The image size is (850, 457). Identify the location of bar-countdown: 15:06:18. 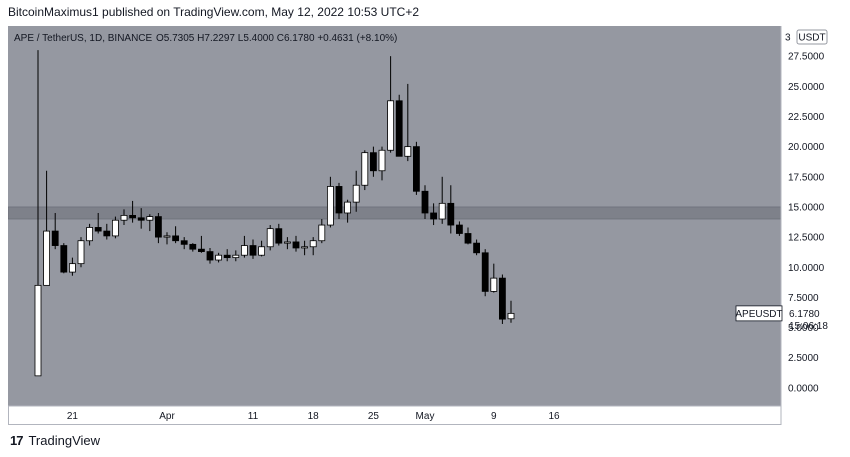
(808, 326).